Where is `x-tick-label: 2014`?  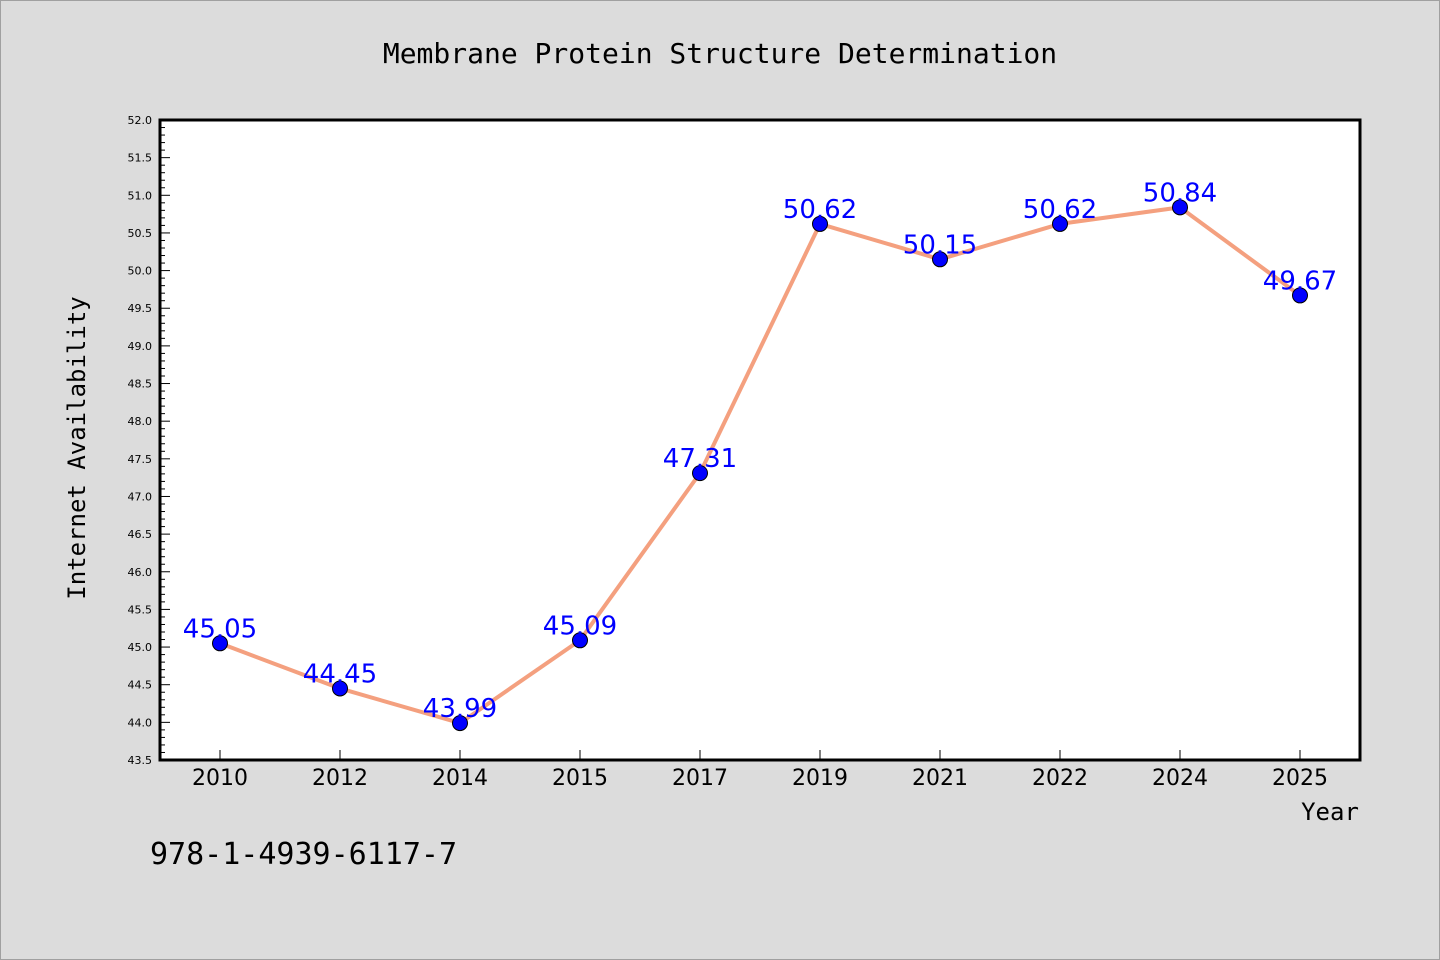
x-tick-label: 2014 is located at coordinates (460, 778).